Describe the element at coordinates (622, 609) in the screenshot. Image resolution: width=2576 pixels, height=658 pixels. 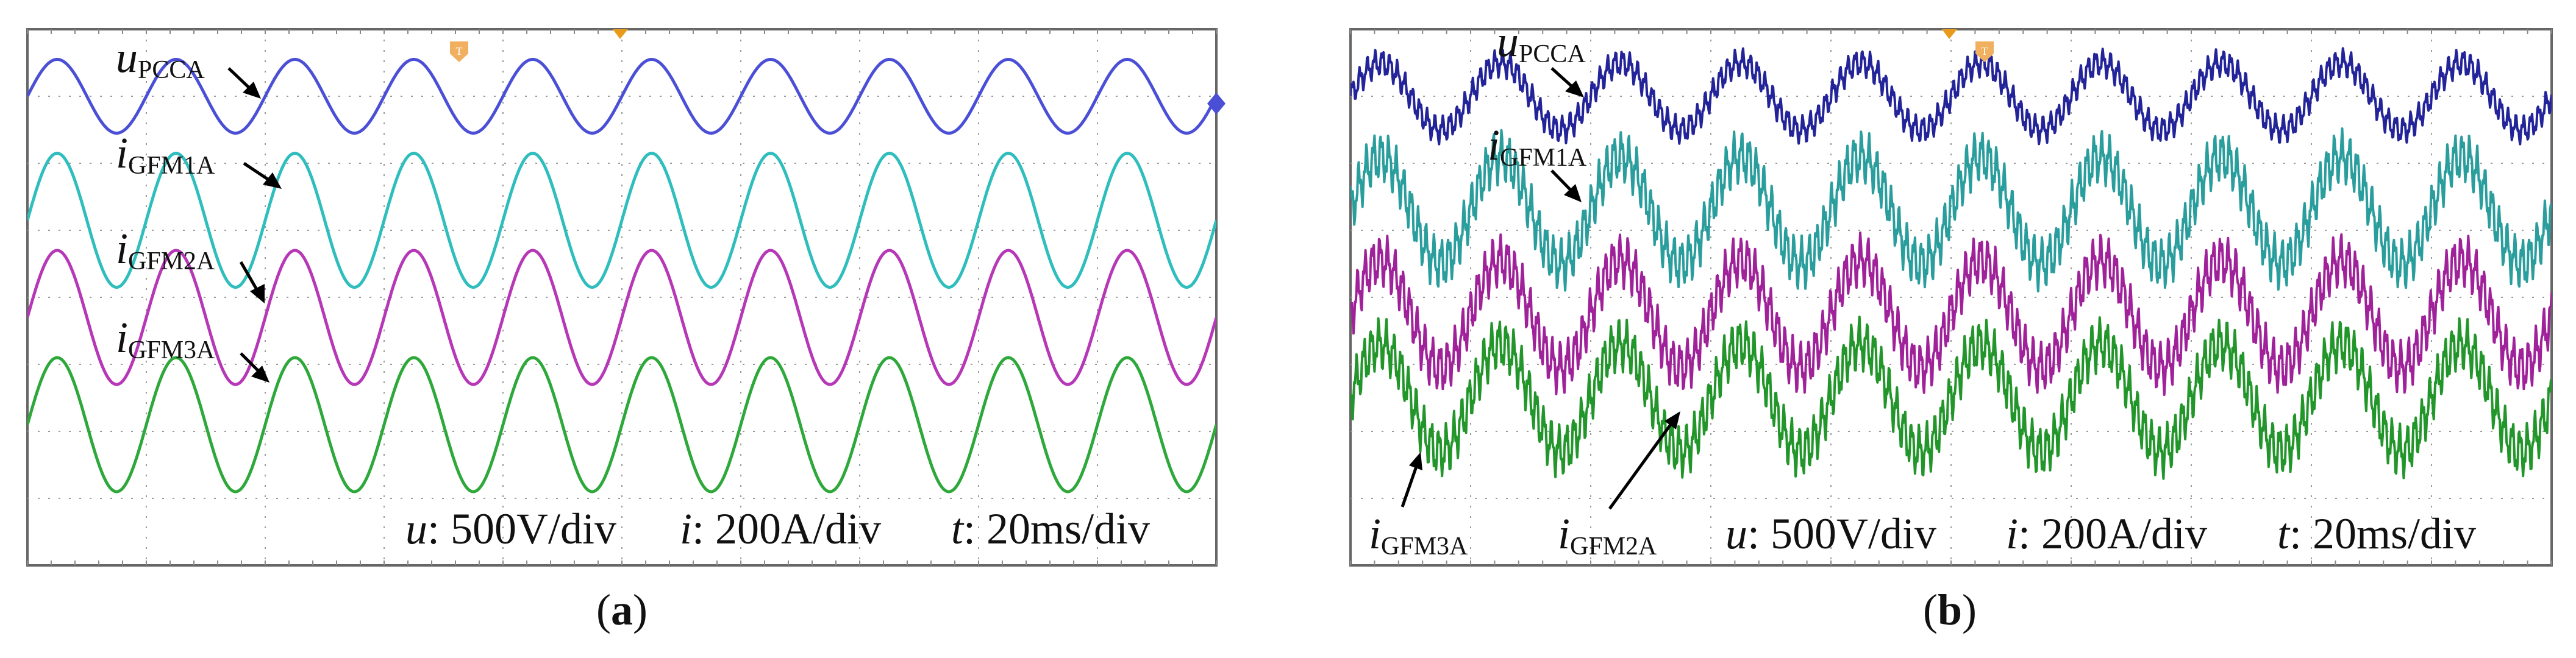
I see `panel-a-caption: (a)` at that location.